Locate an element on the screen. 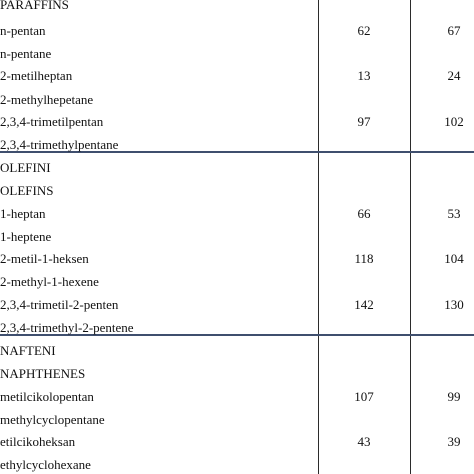 The width and height of the screenshot is (474, 474). compound-name-en: 2-methylhepetane is located at coordinates (47, 99).